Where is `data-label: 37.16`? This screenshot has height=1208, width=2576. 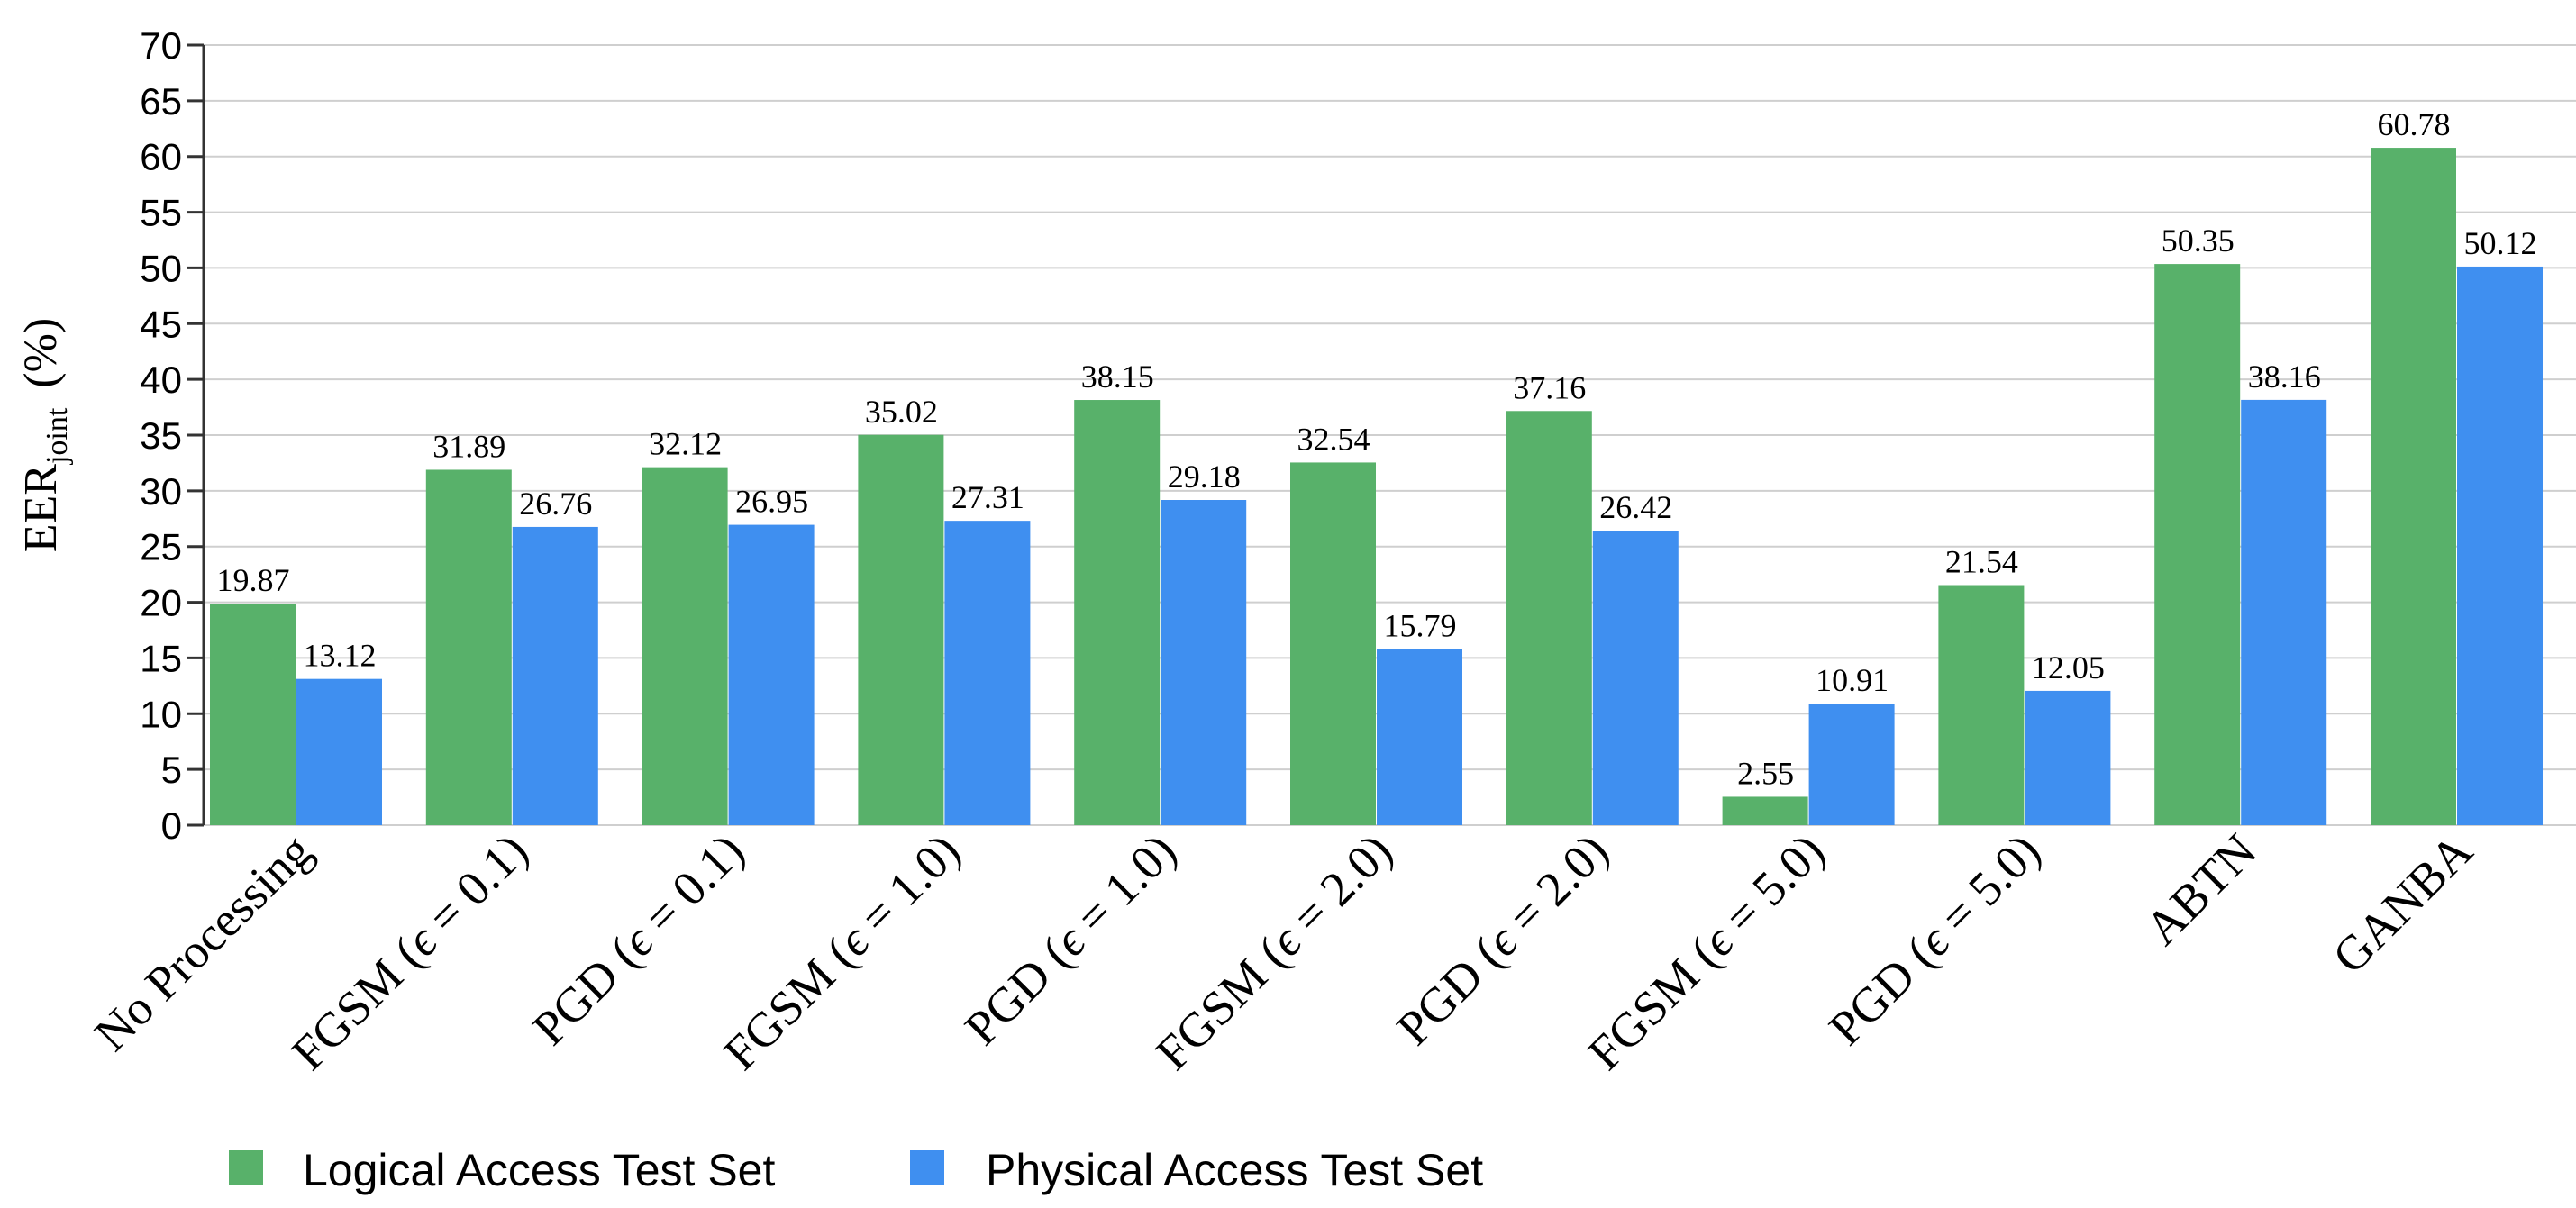 data-label: 37.16 is located at coordinates (1549, 387).